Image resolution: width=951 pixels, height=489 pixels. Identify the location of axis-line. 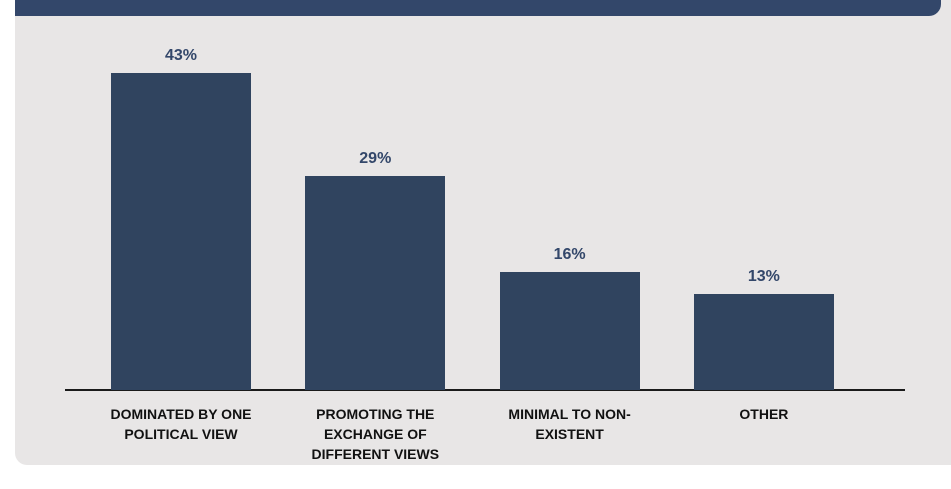
(485, 390).